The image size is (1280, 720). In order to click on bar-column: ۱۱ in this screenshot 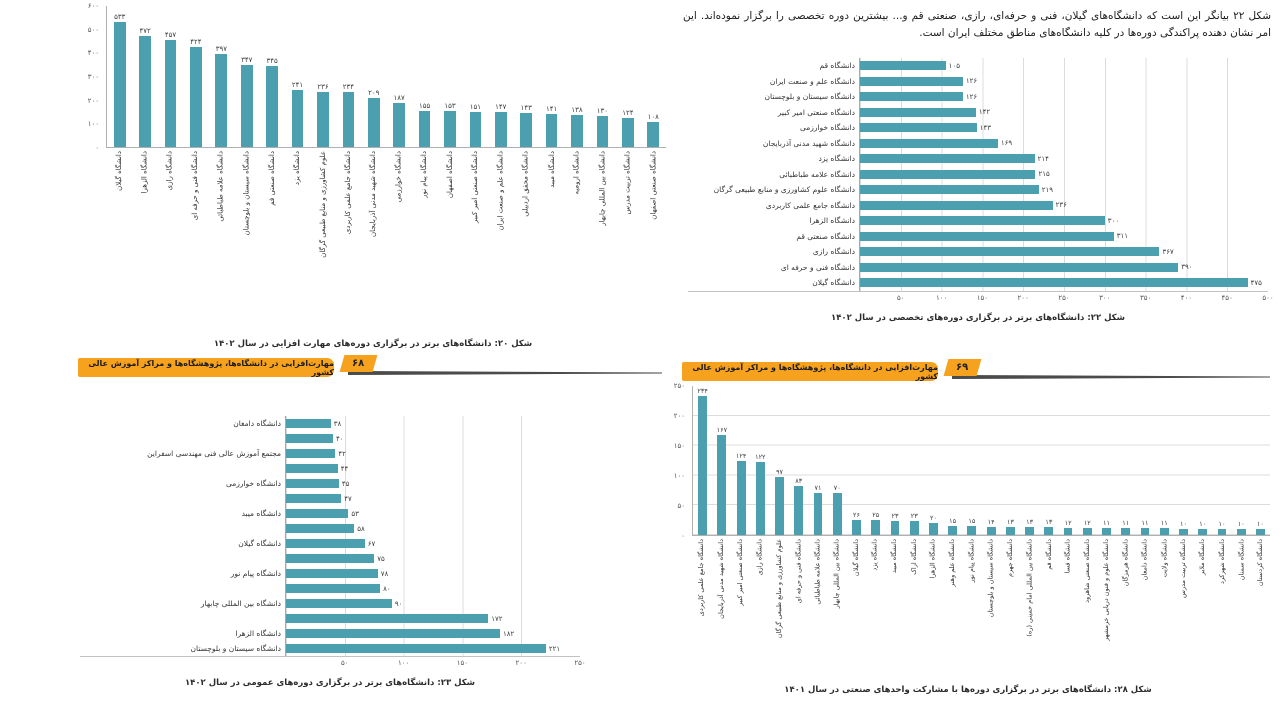, I will do `click(1144, 460)`.